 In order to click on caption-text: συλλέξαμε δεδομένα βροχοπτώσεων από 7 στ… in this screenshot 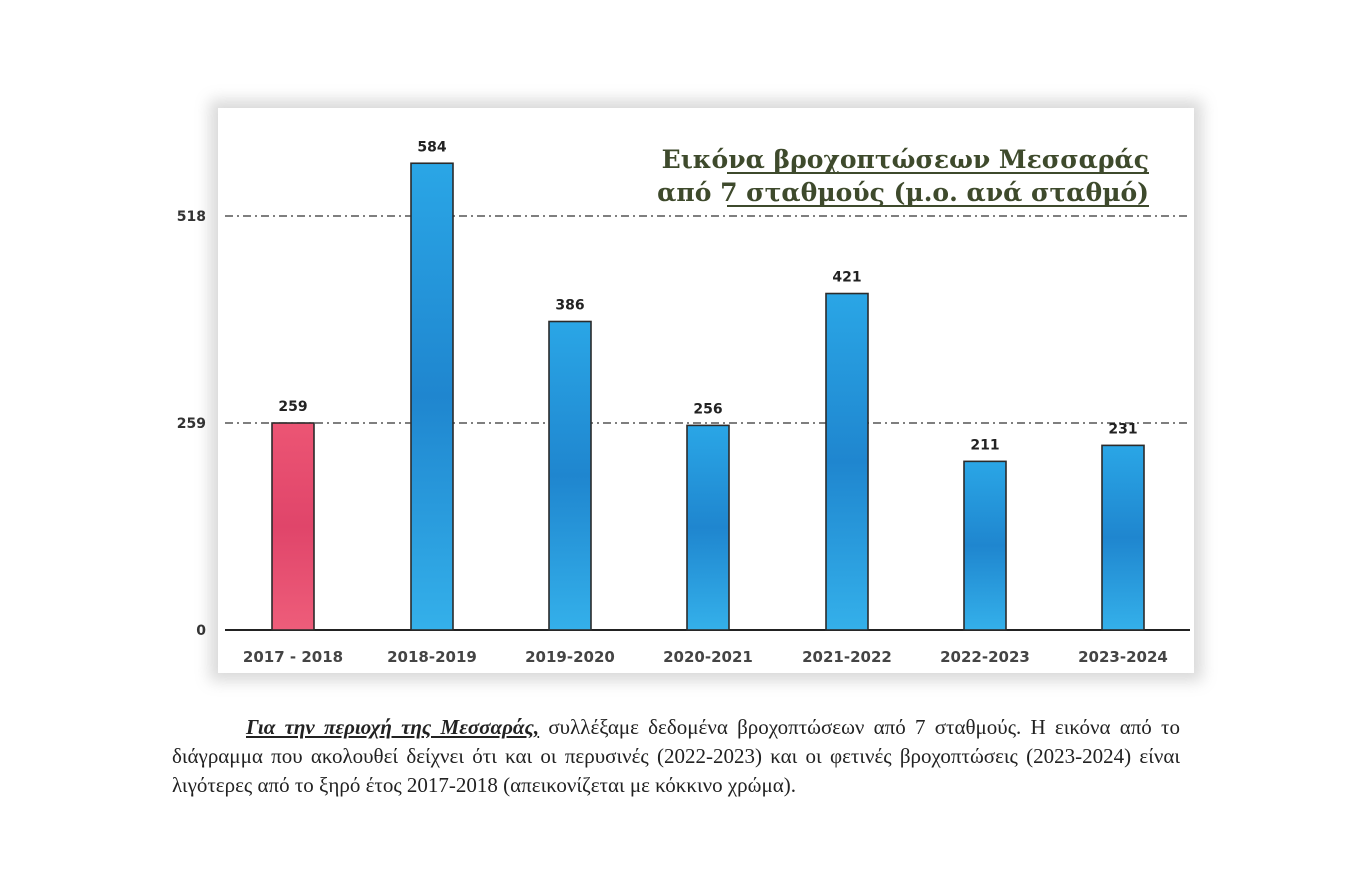, I will do `click(676, 756)`.